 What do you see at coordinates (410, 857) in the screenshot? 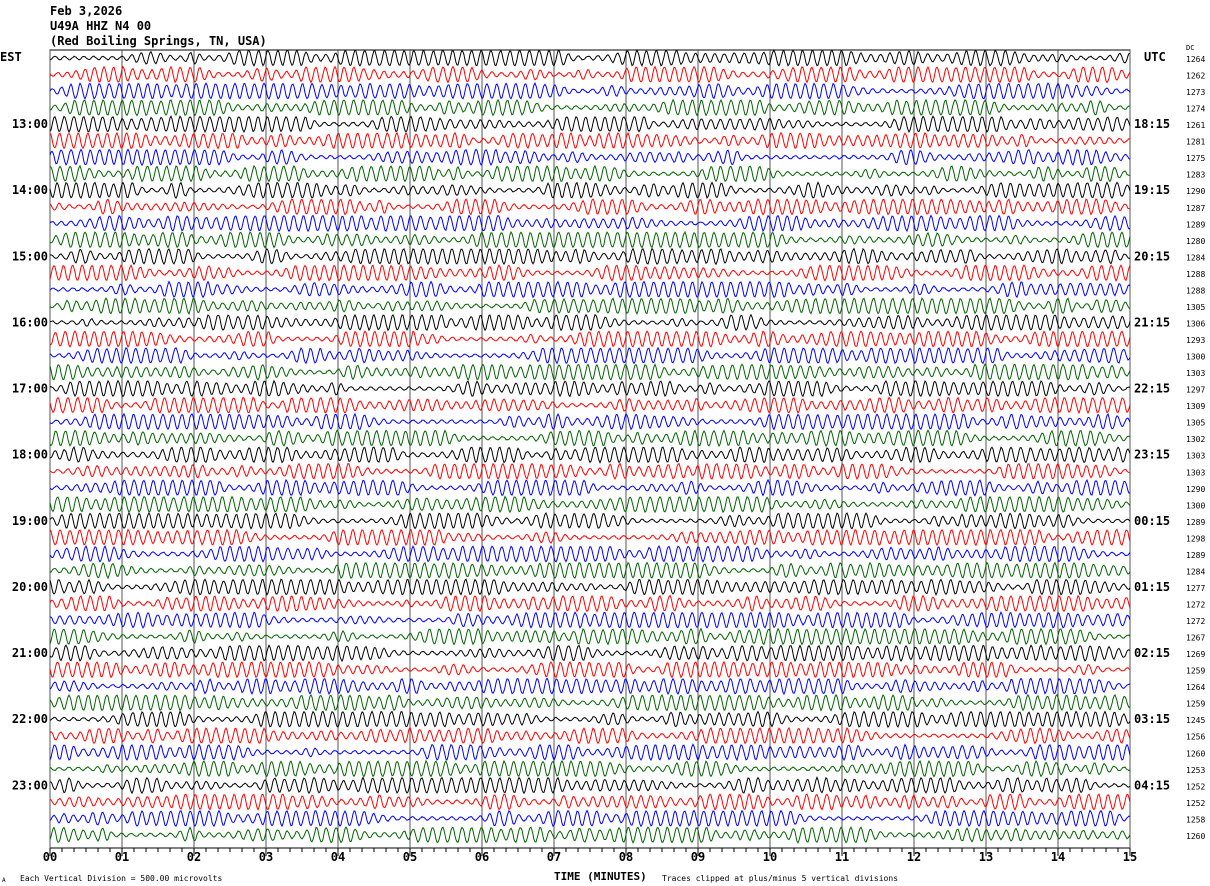
I see `x-tick-label: 05` at bounding box center [410, 857].